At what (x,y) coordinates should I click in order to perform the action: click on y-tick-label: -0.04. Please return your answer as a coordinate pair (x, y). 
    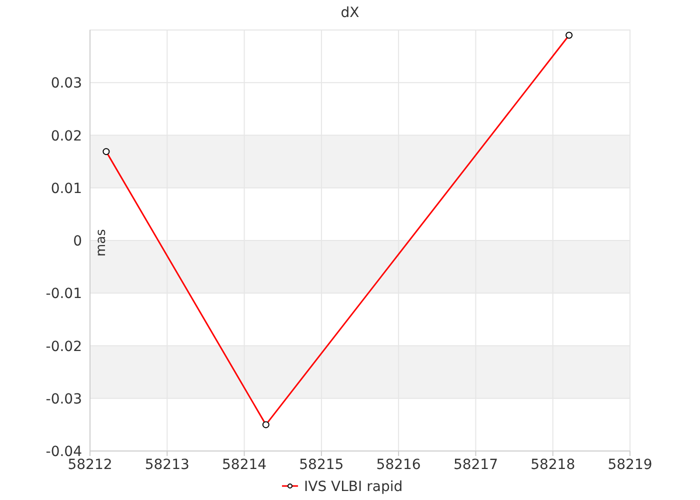
    Looking at the image, I should click on (64, 452).